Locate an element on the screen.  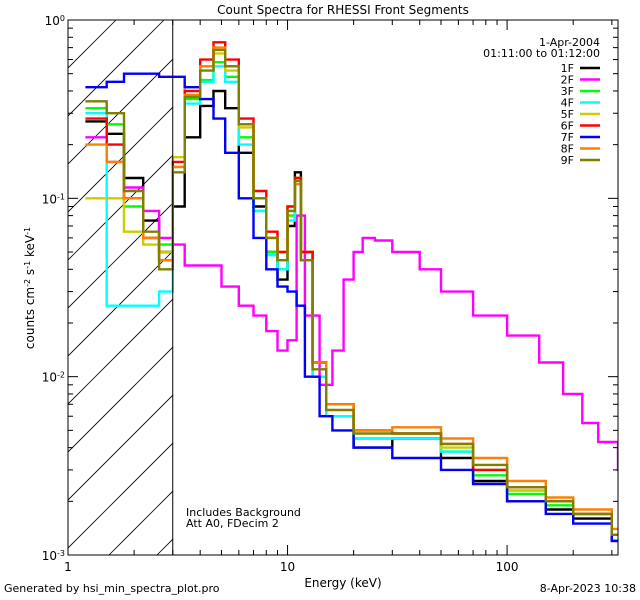
x-tick-label: 10 is located at coordinates (287, 567).